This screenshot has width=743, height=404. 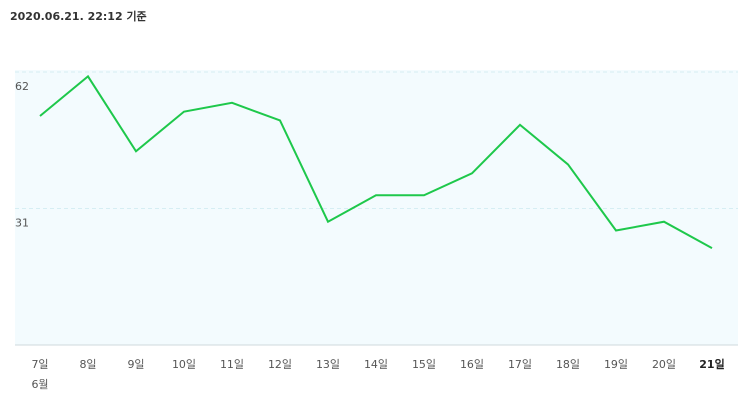 What do you see at coordinates (376, 364) in the screenshot?
I see `x-tick-label: 14일` at bounding box center [376, 364].